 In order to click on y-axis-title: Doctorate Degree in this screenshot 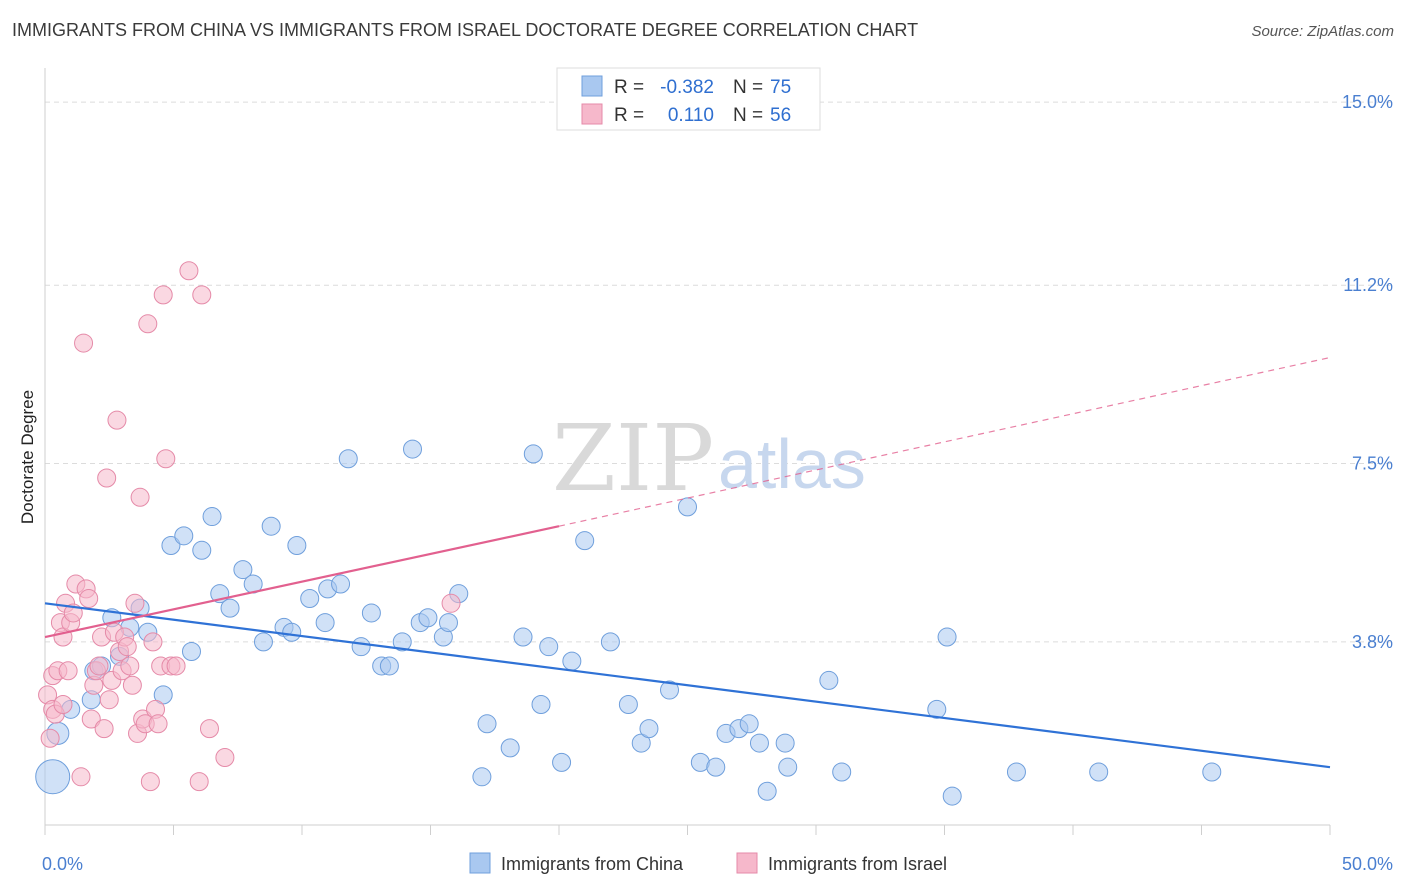, I will do `click(27, 457)`.